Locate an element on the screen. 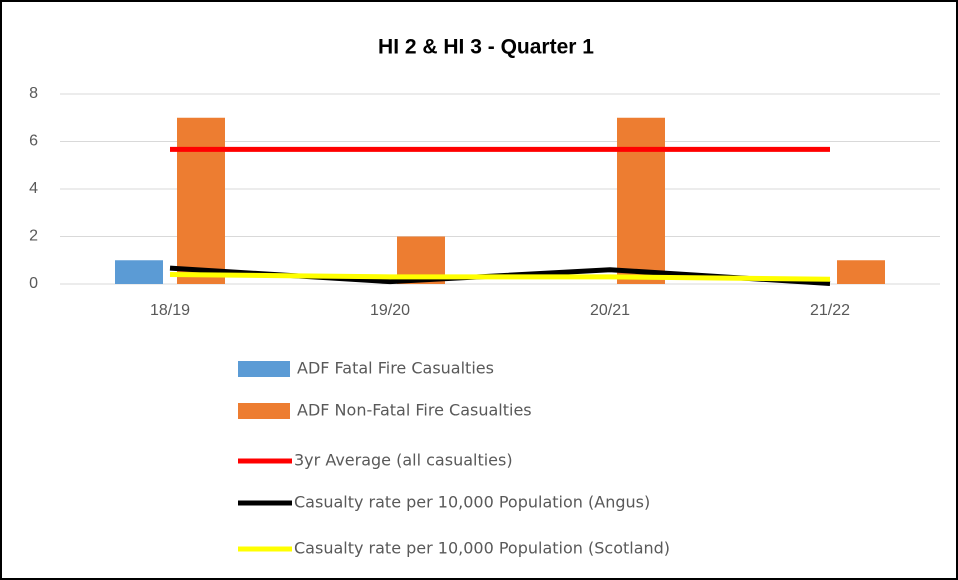 The image size is (958, 580). x-tick-label: 21/22 is located at coordinates (830, 310).